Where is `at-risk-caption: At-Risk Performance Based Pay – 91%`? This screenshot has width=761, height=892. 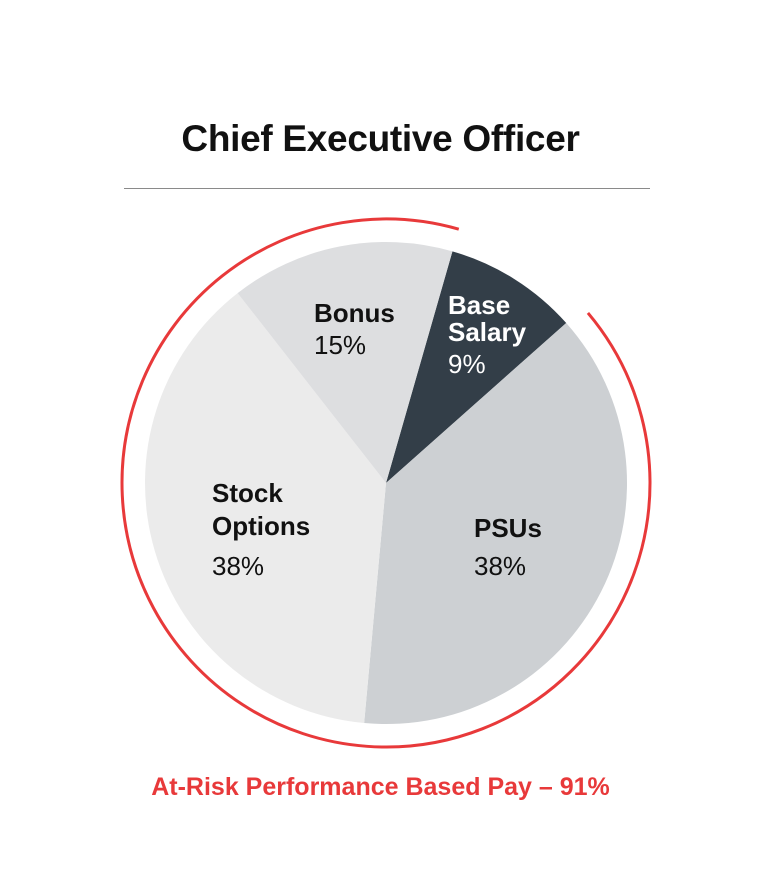
at-risk-caption: At-Risk Performance Based Pay – 91% is located at coordinates (380, 787).